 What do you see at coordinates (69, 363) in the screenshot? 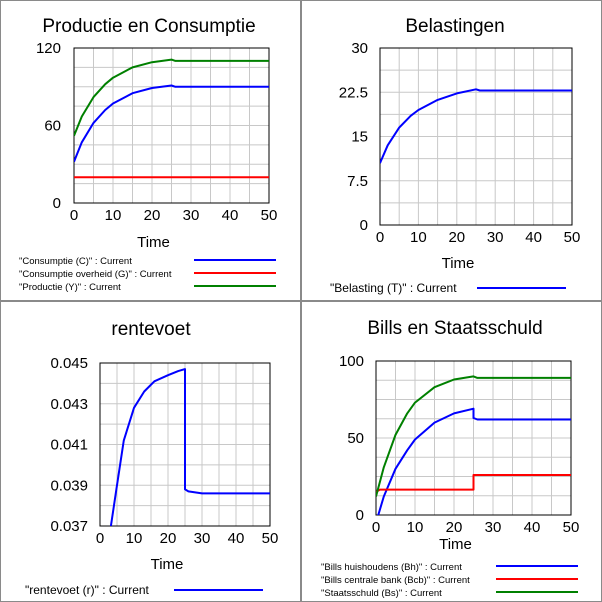
I see `y-tick-label: 0.045` at bounding box center [69, 363].